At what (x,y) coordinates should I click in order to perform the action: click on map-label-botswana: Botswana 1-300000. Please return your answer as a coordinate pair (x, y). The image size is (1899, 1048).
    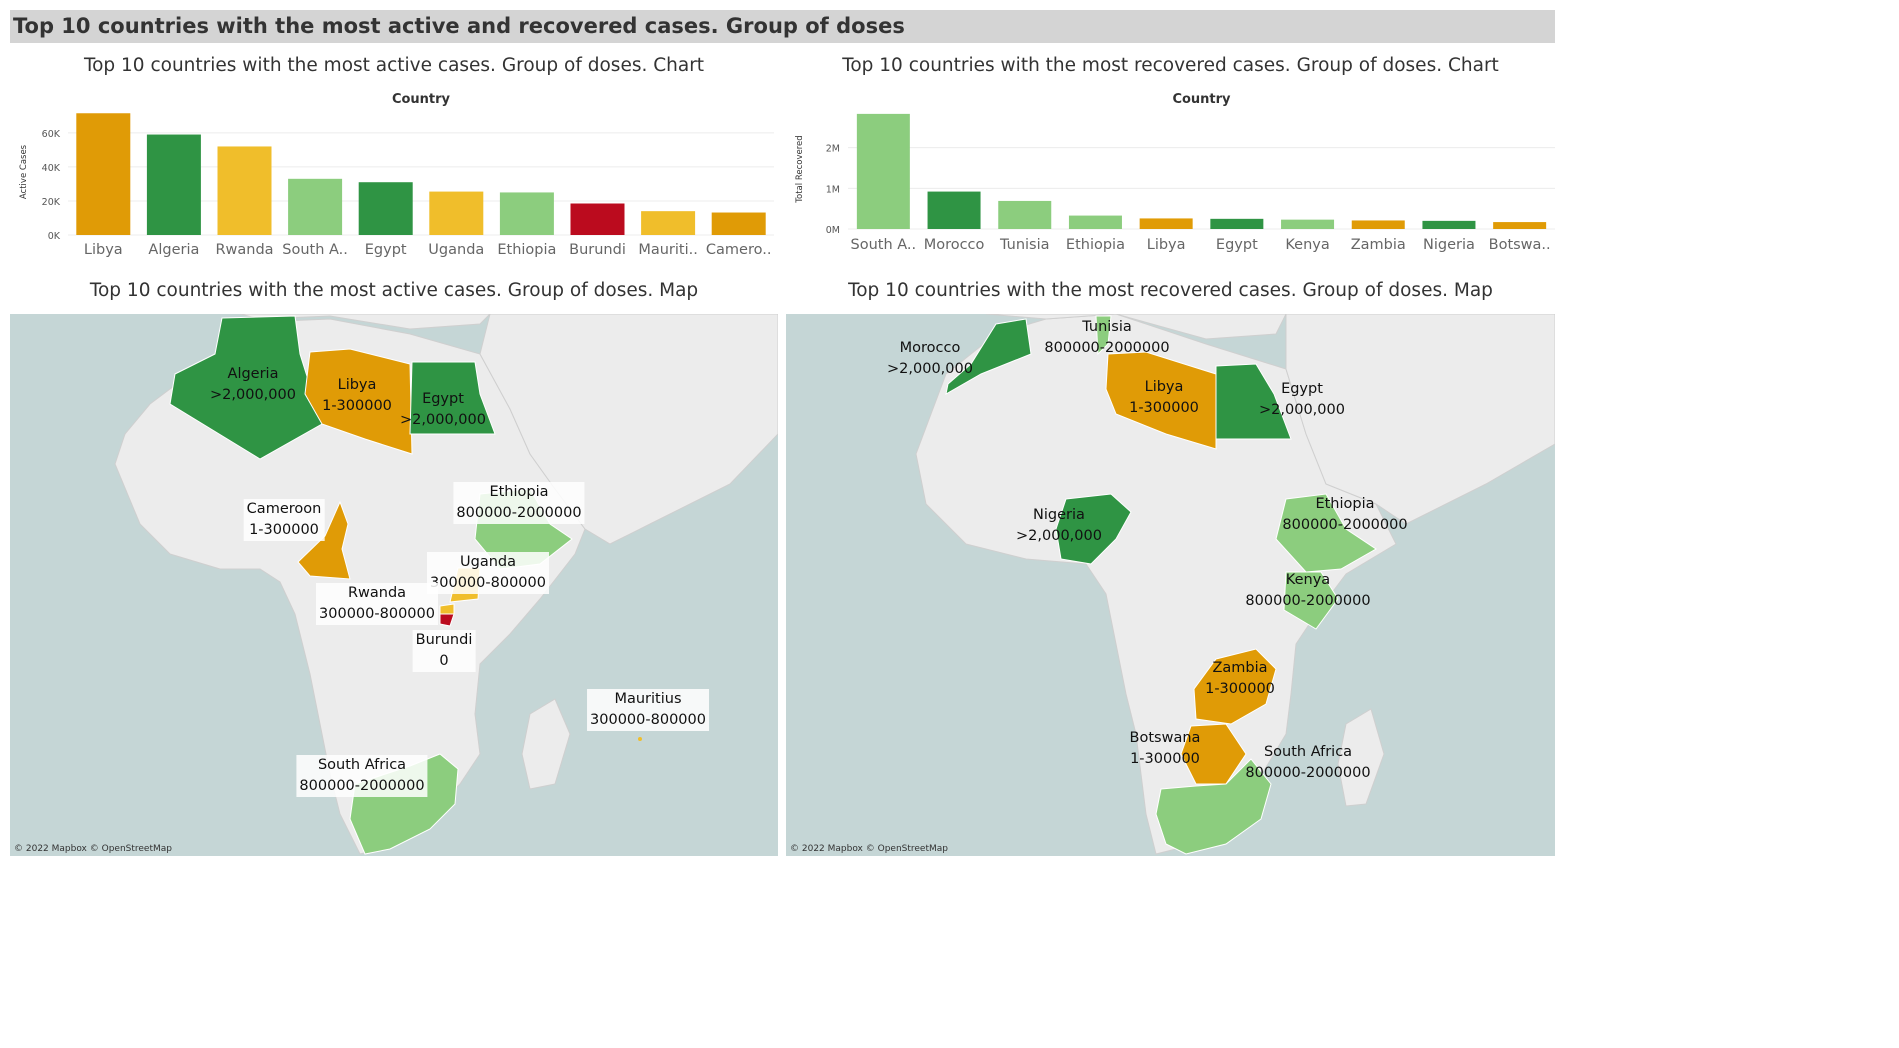
    Looking at the image, I should click on (1165, 748).